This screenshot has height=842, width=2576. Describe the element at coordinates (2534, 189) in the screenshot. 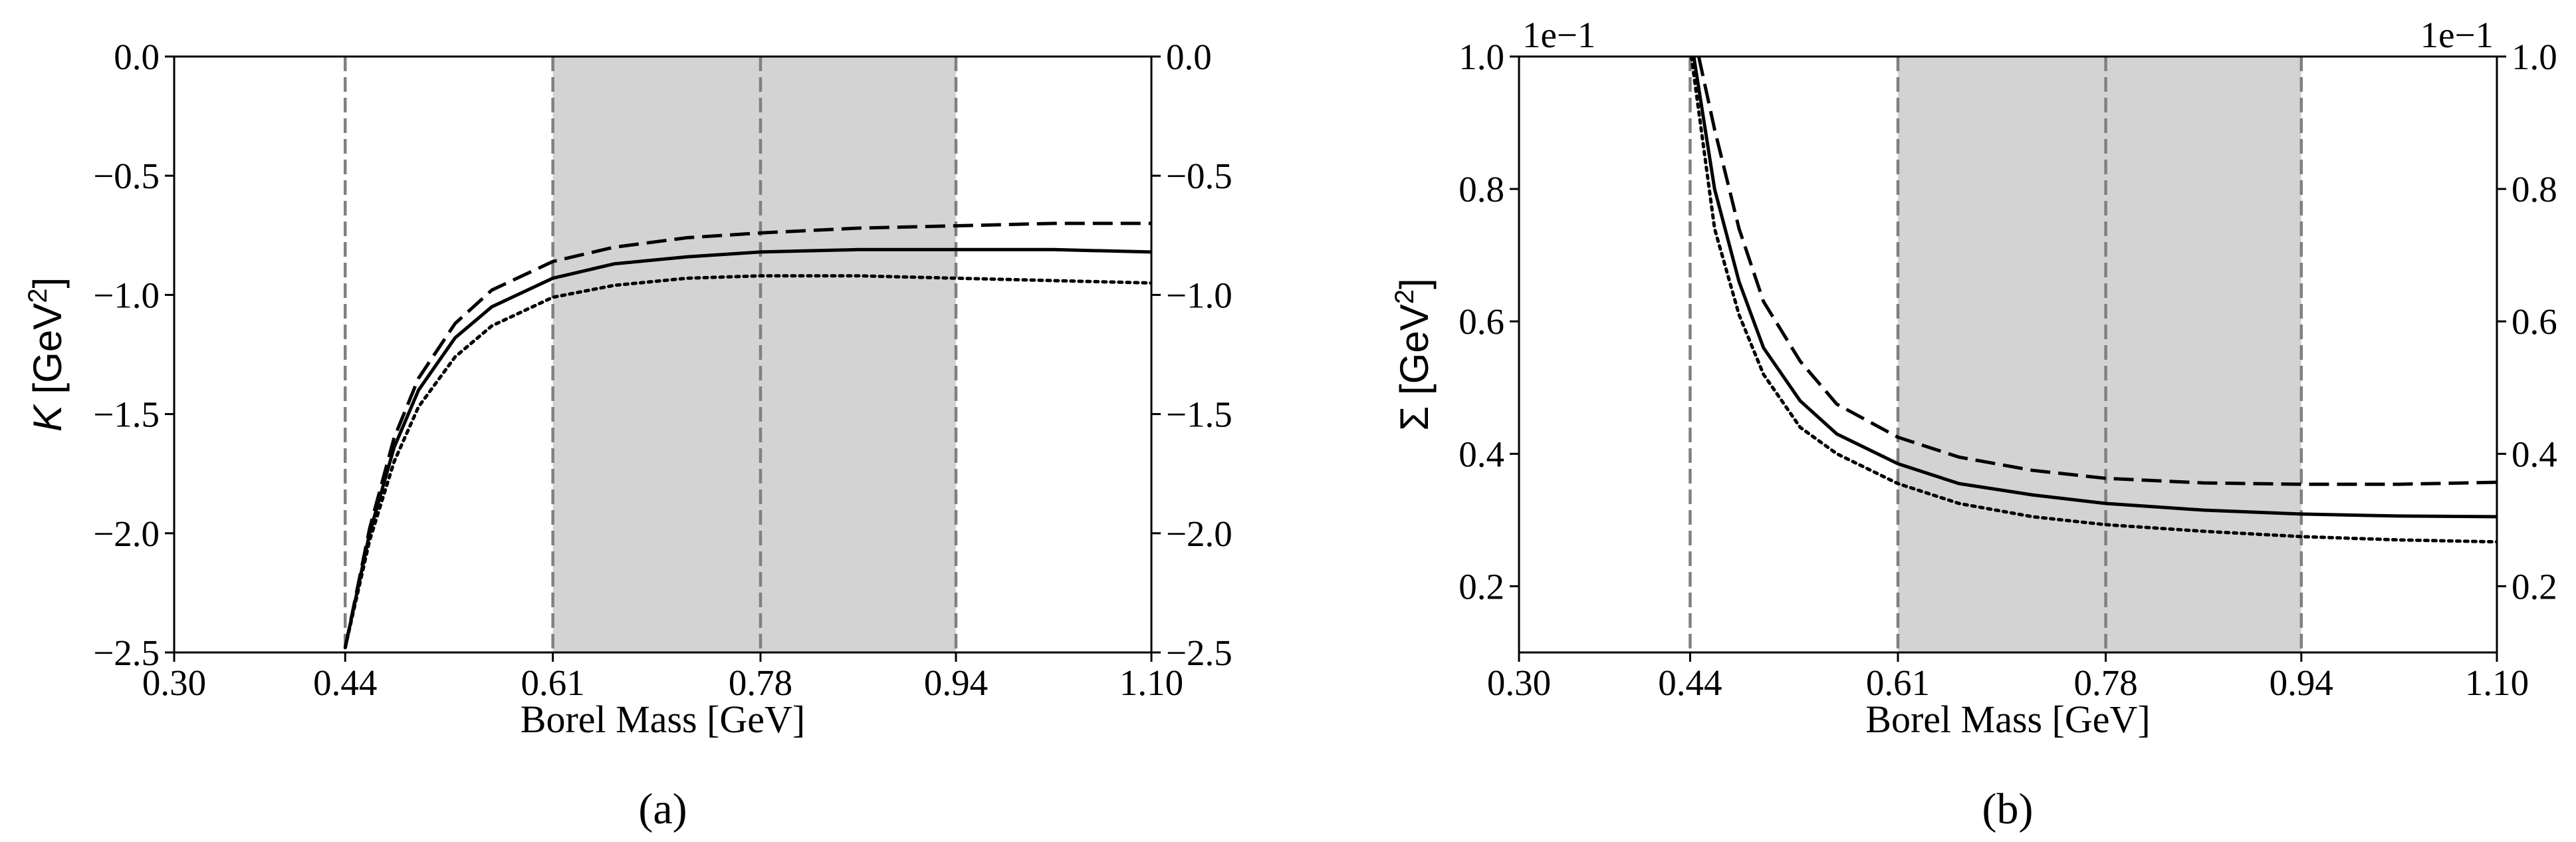

I see `y-tick-label-right: 0.8` at that location.